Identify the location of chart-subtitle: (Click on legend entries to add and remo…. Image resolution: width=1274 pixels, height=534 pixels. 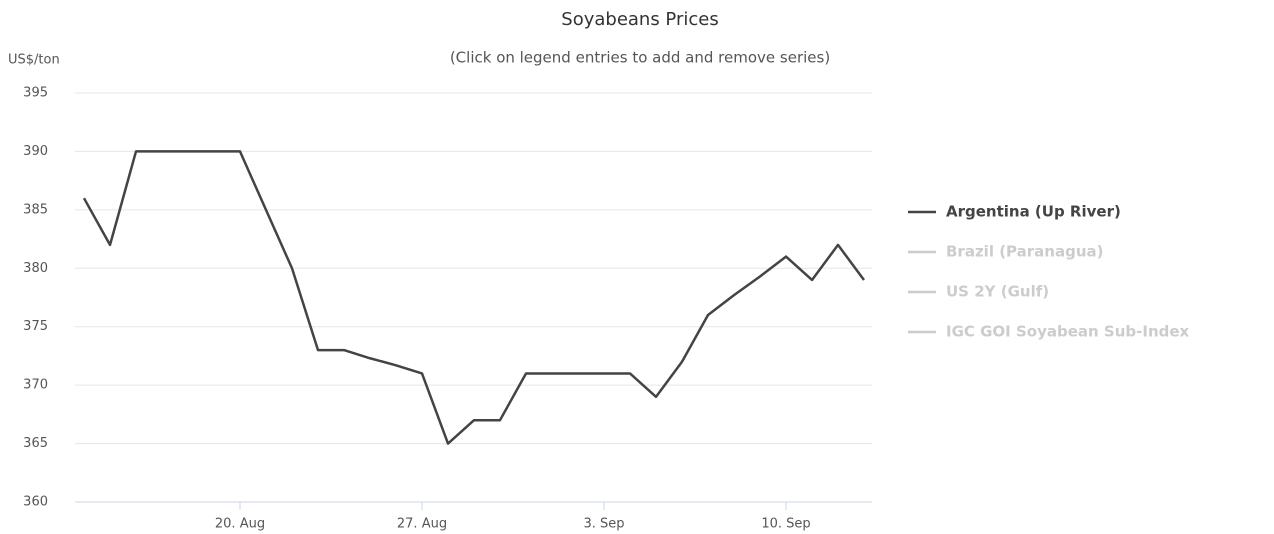
(640, 58).